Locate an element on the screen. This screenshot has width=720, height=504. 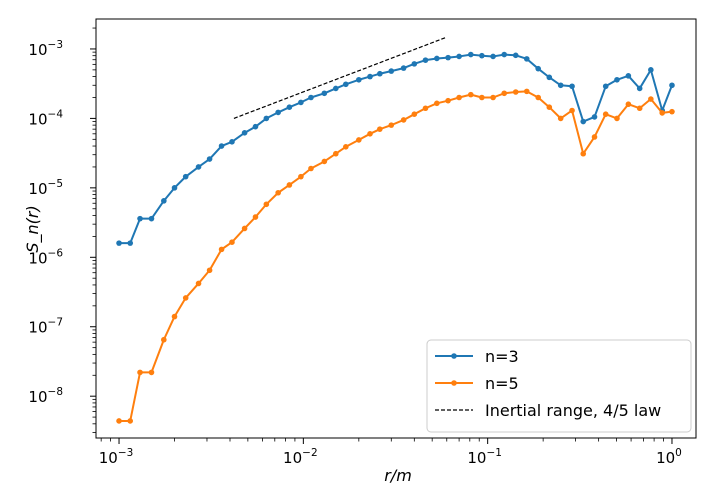
y-tick-label: 10⁻³ is located at coordinates (45, 49).